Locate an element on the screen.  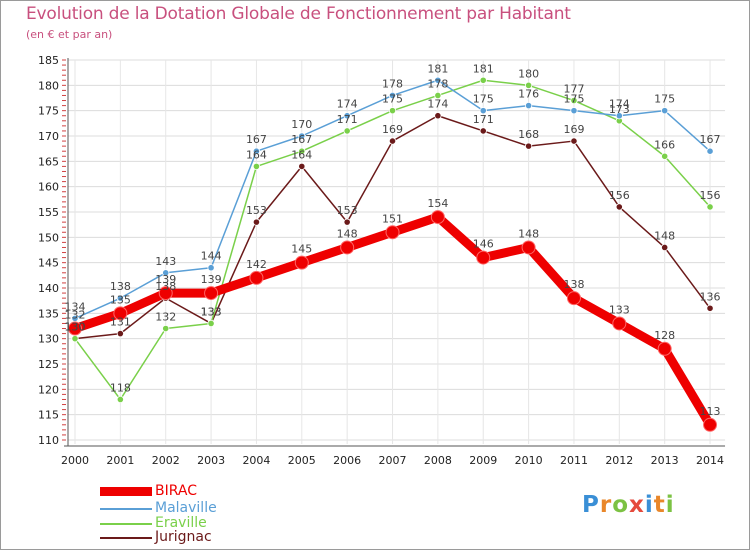
data-label-birac-2010: 148 is located at coordinates (528, 233).